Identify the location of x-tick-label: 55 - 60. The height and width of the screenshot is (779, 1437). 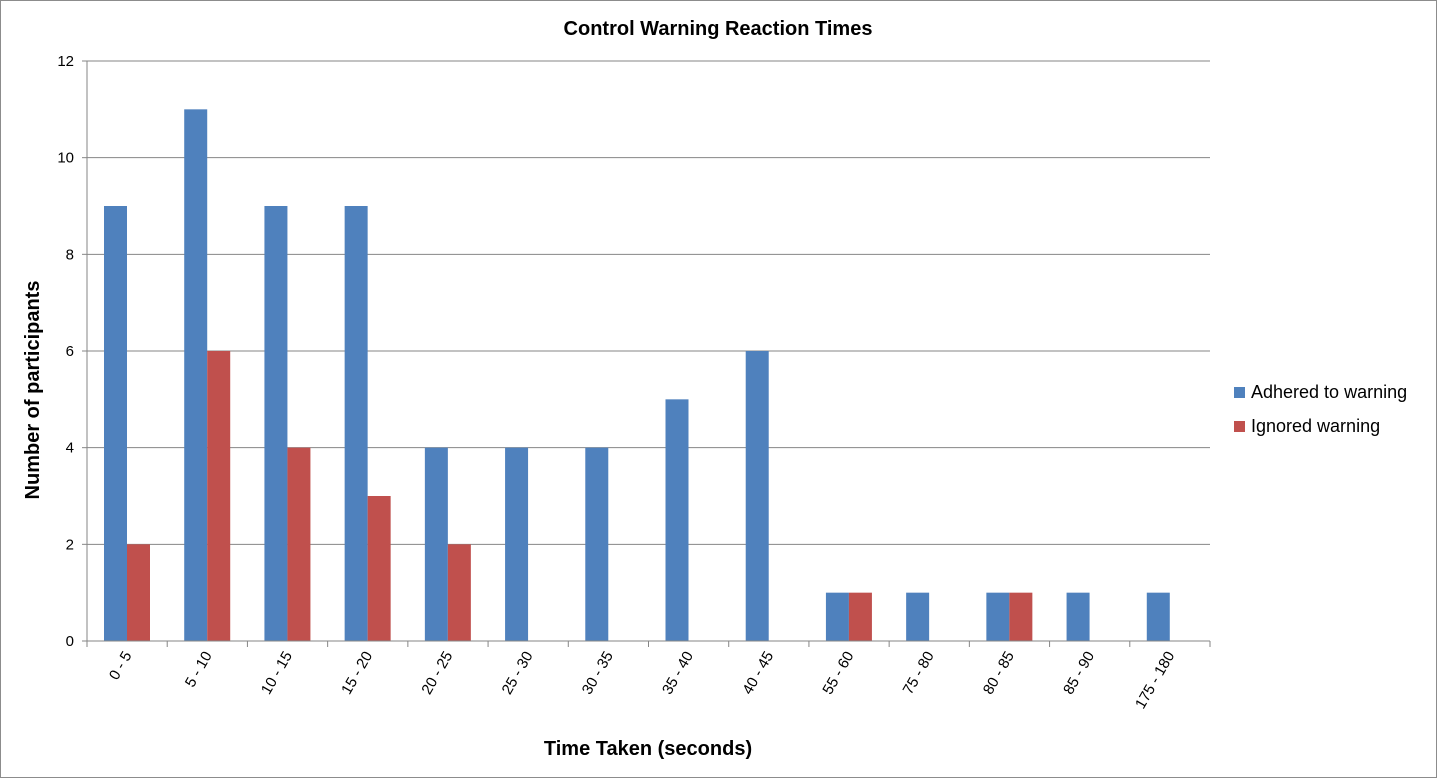
(838, 673).